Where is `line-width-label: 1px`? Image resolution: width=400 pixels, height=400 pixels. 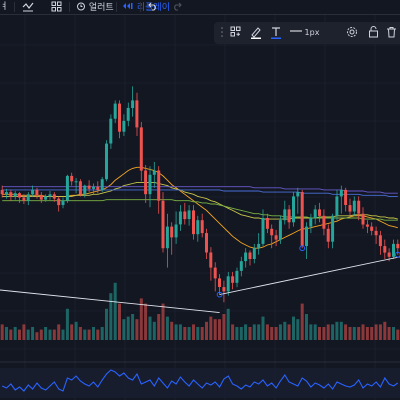
line-width-label: 1px is located at coordinates (312, 32).